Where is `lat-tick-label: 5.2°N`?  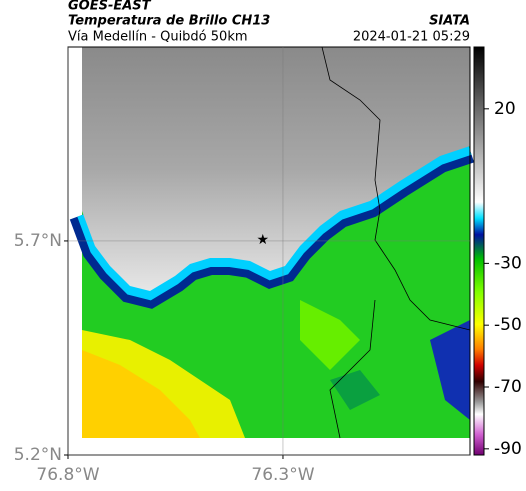
lat-tick-label: 5.2°N is located at coordinates (38, 455).